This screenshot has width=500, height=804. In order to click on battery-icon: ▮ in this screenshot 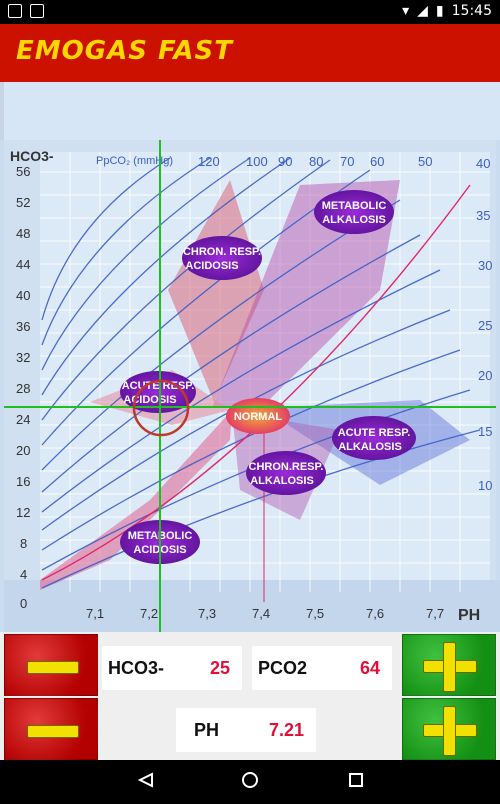, I will do `click(439, 11)`.